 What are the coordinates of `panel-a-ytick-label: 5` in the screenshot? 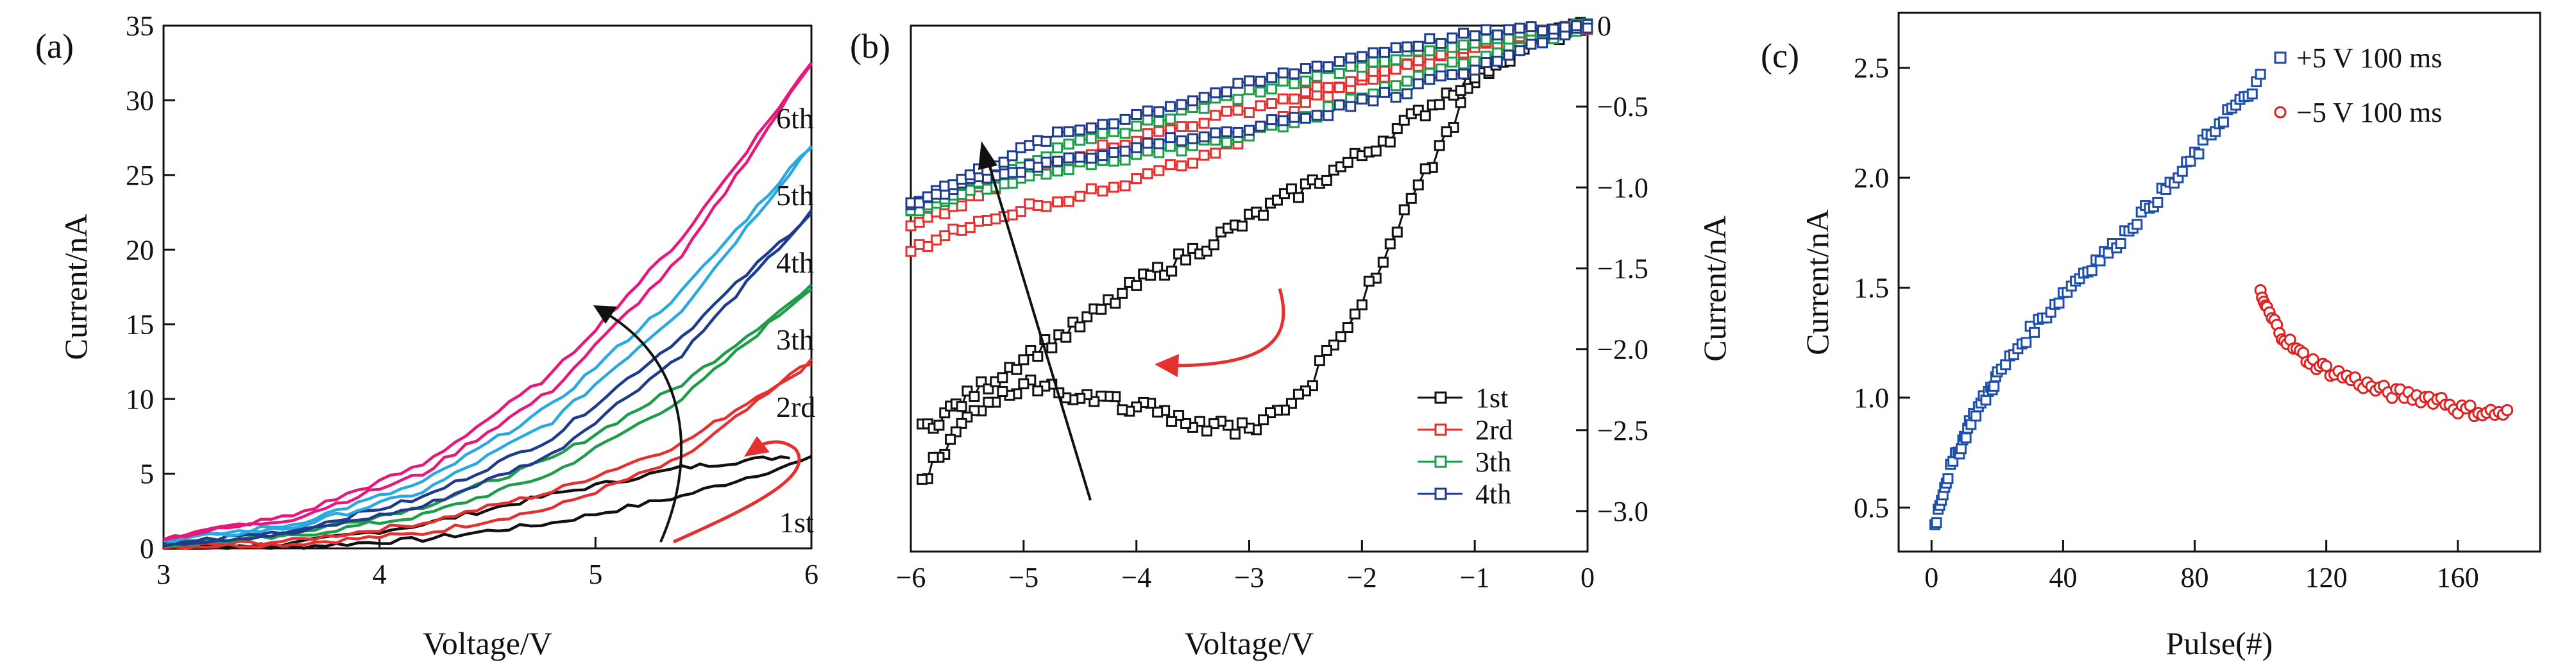 It's located at (147, 474).